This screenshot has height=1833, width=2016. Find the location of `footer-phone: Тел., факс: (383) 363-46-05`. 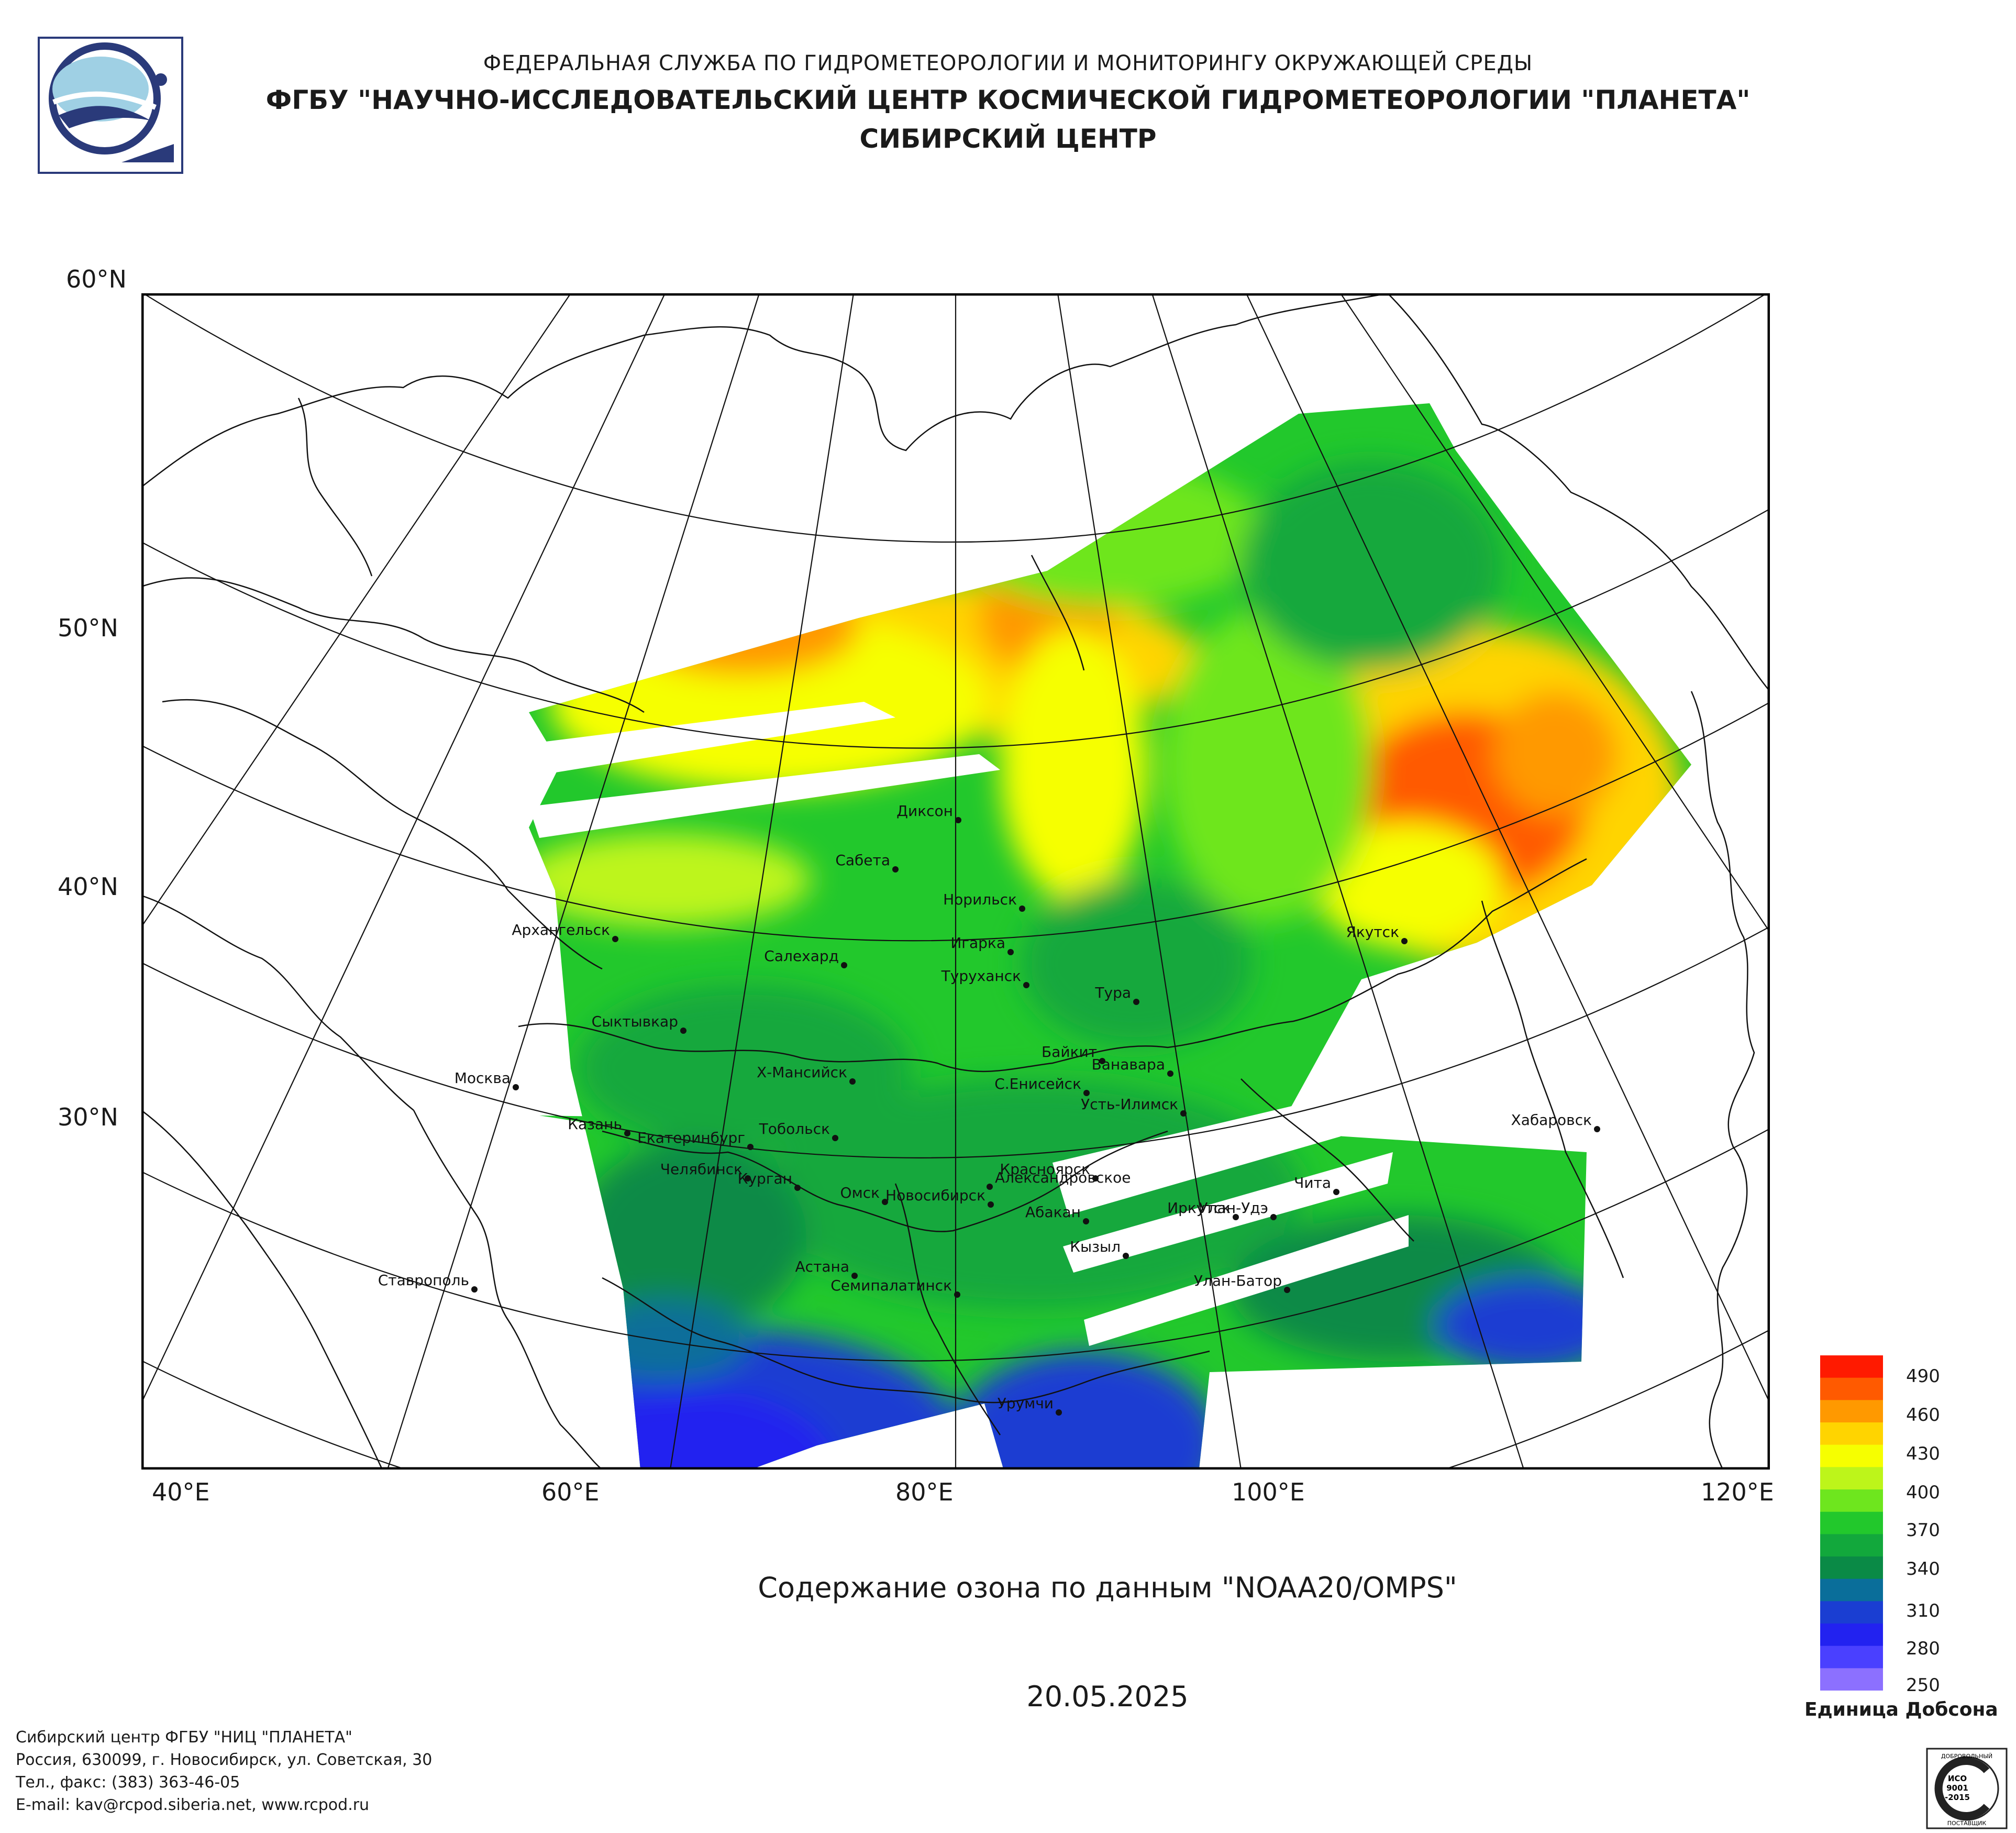

footer-phone: Тел., факс: (383) 363-46-05 is located at coordinates (128, 1782).